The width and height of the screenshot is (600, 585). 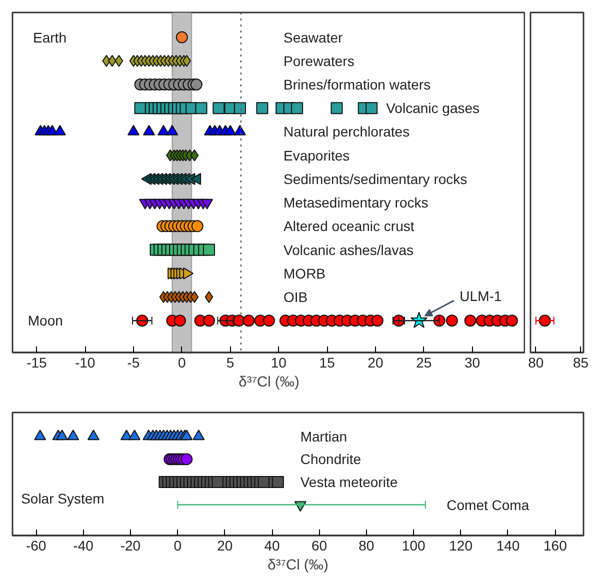 I want to click on category-label: Comet Coma, so click(x=488, y=504).